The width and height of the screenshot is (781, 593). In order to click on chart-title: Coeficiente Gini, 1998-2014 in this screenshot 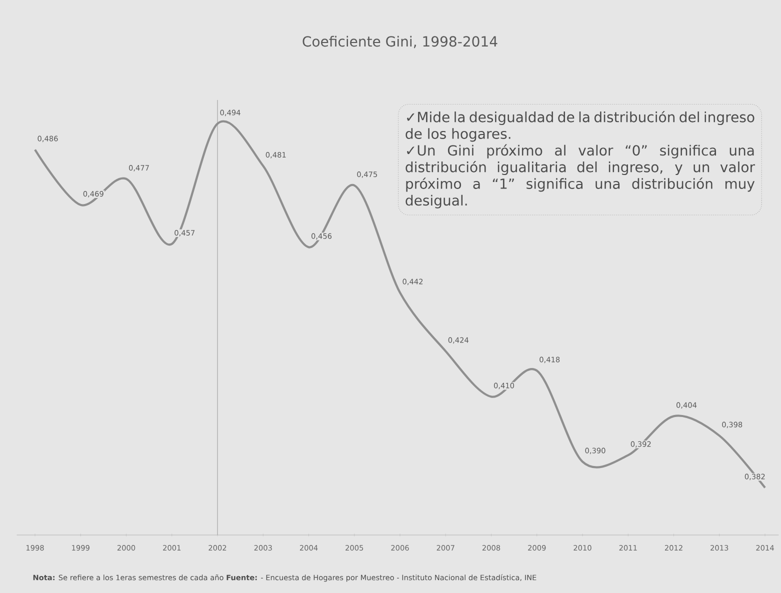, I will do `click(400, 42)`.